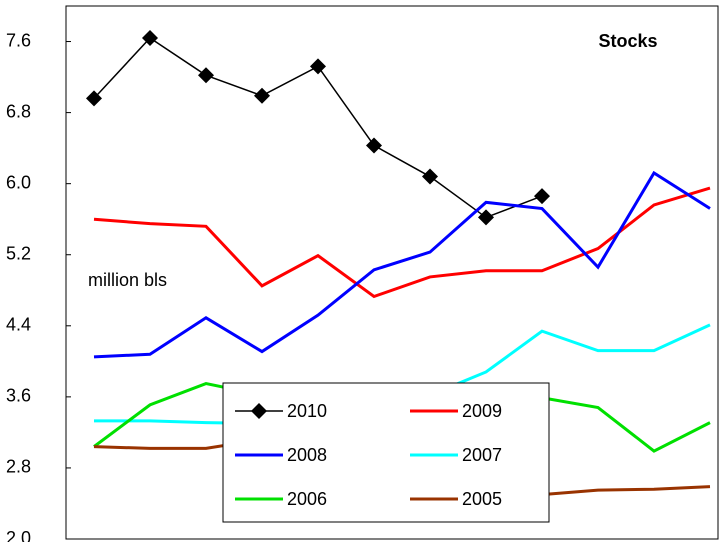 The image size is (725, 542). I want to click on y-tick-label: 7.6, so click(18, 40).